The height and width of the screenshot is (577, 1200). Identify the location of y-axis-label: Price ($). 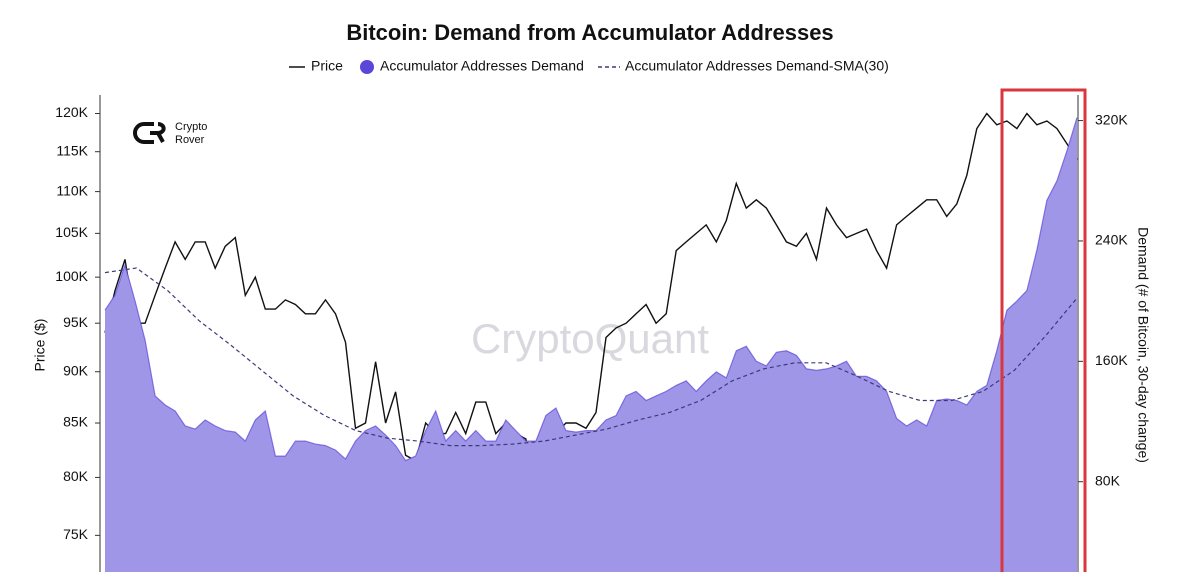
(40, 345).